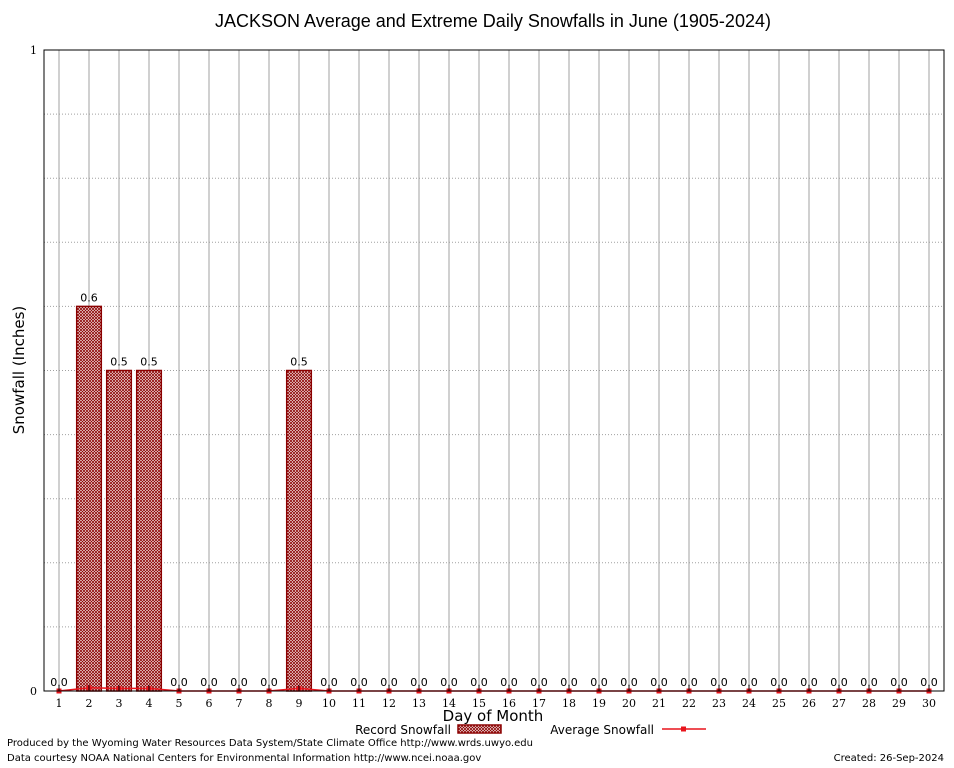 The width and height of the screenshot is (954, 768). I want to click on x-tick-label: 28, so click(869, 703).